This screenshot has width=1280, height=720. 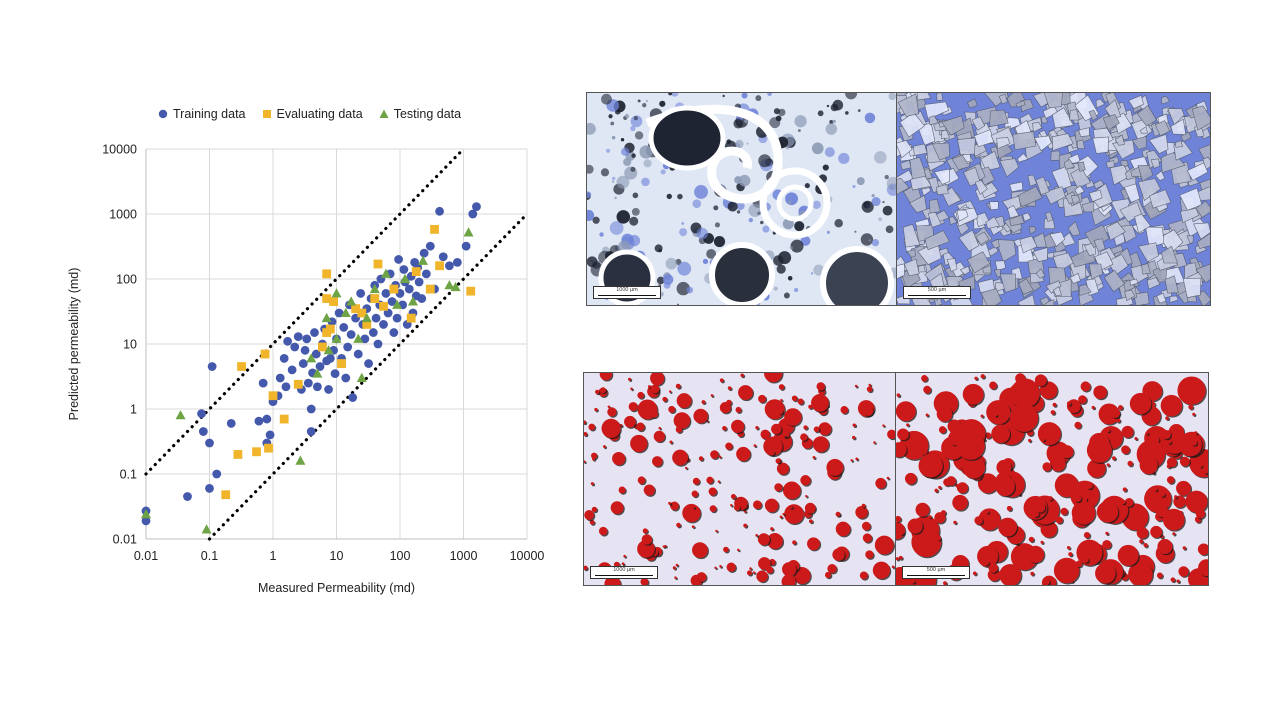 I want to click on y-tick-label: 100, so click(x=126, y=280).